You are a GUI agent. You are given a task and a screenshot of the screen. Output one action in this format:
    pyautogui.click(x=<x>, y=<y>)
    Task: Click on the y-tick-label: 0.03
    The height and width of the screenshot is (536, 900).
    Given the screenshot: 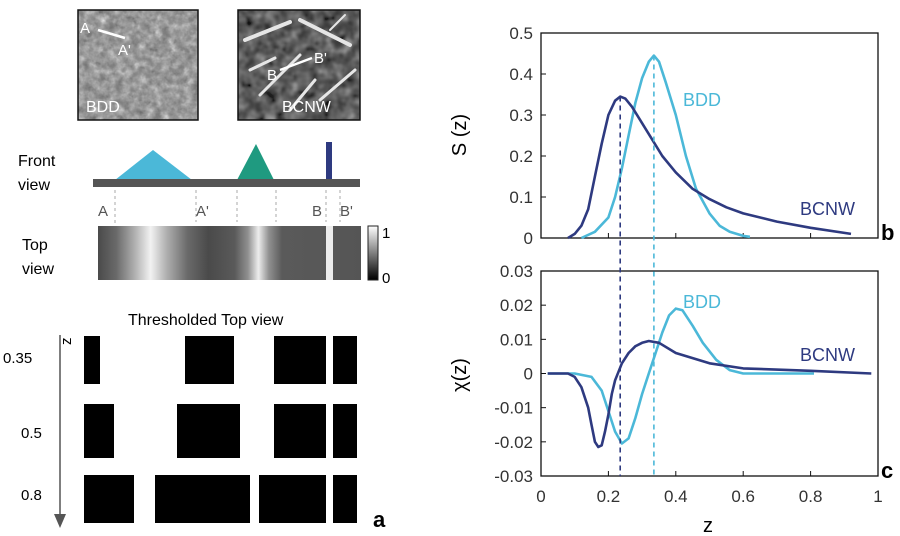 What is the action you would take?
    pyautogui.click(x=516, y=271)
    